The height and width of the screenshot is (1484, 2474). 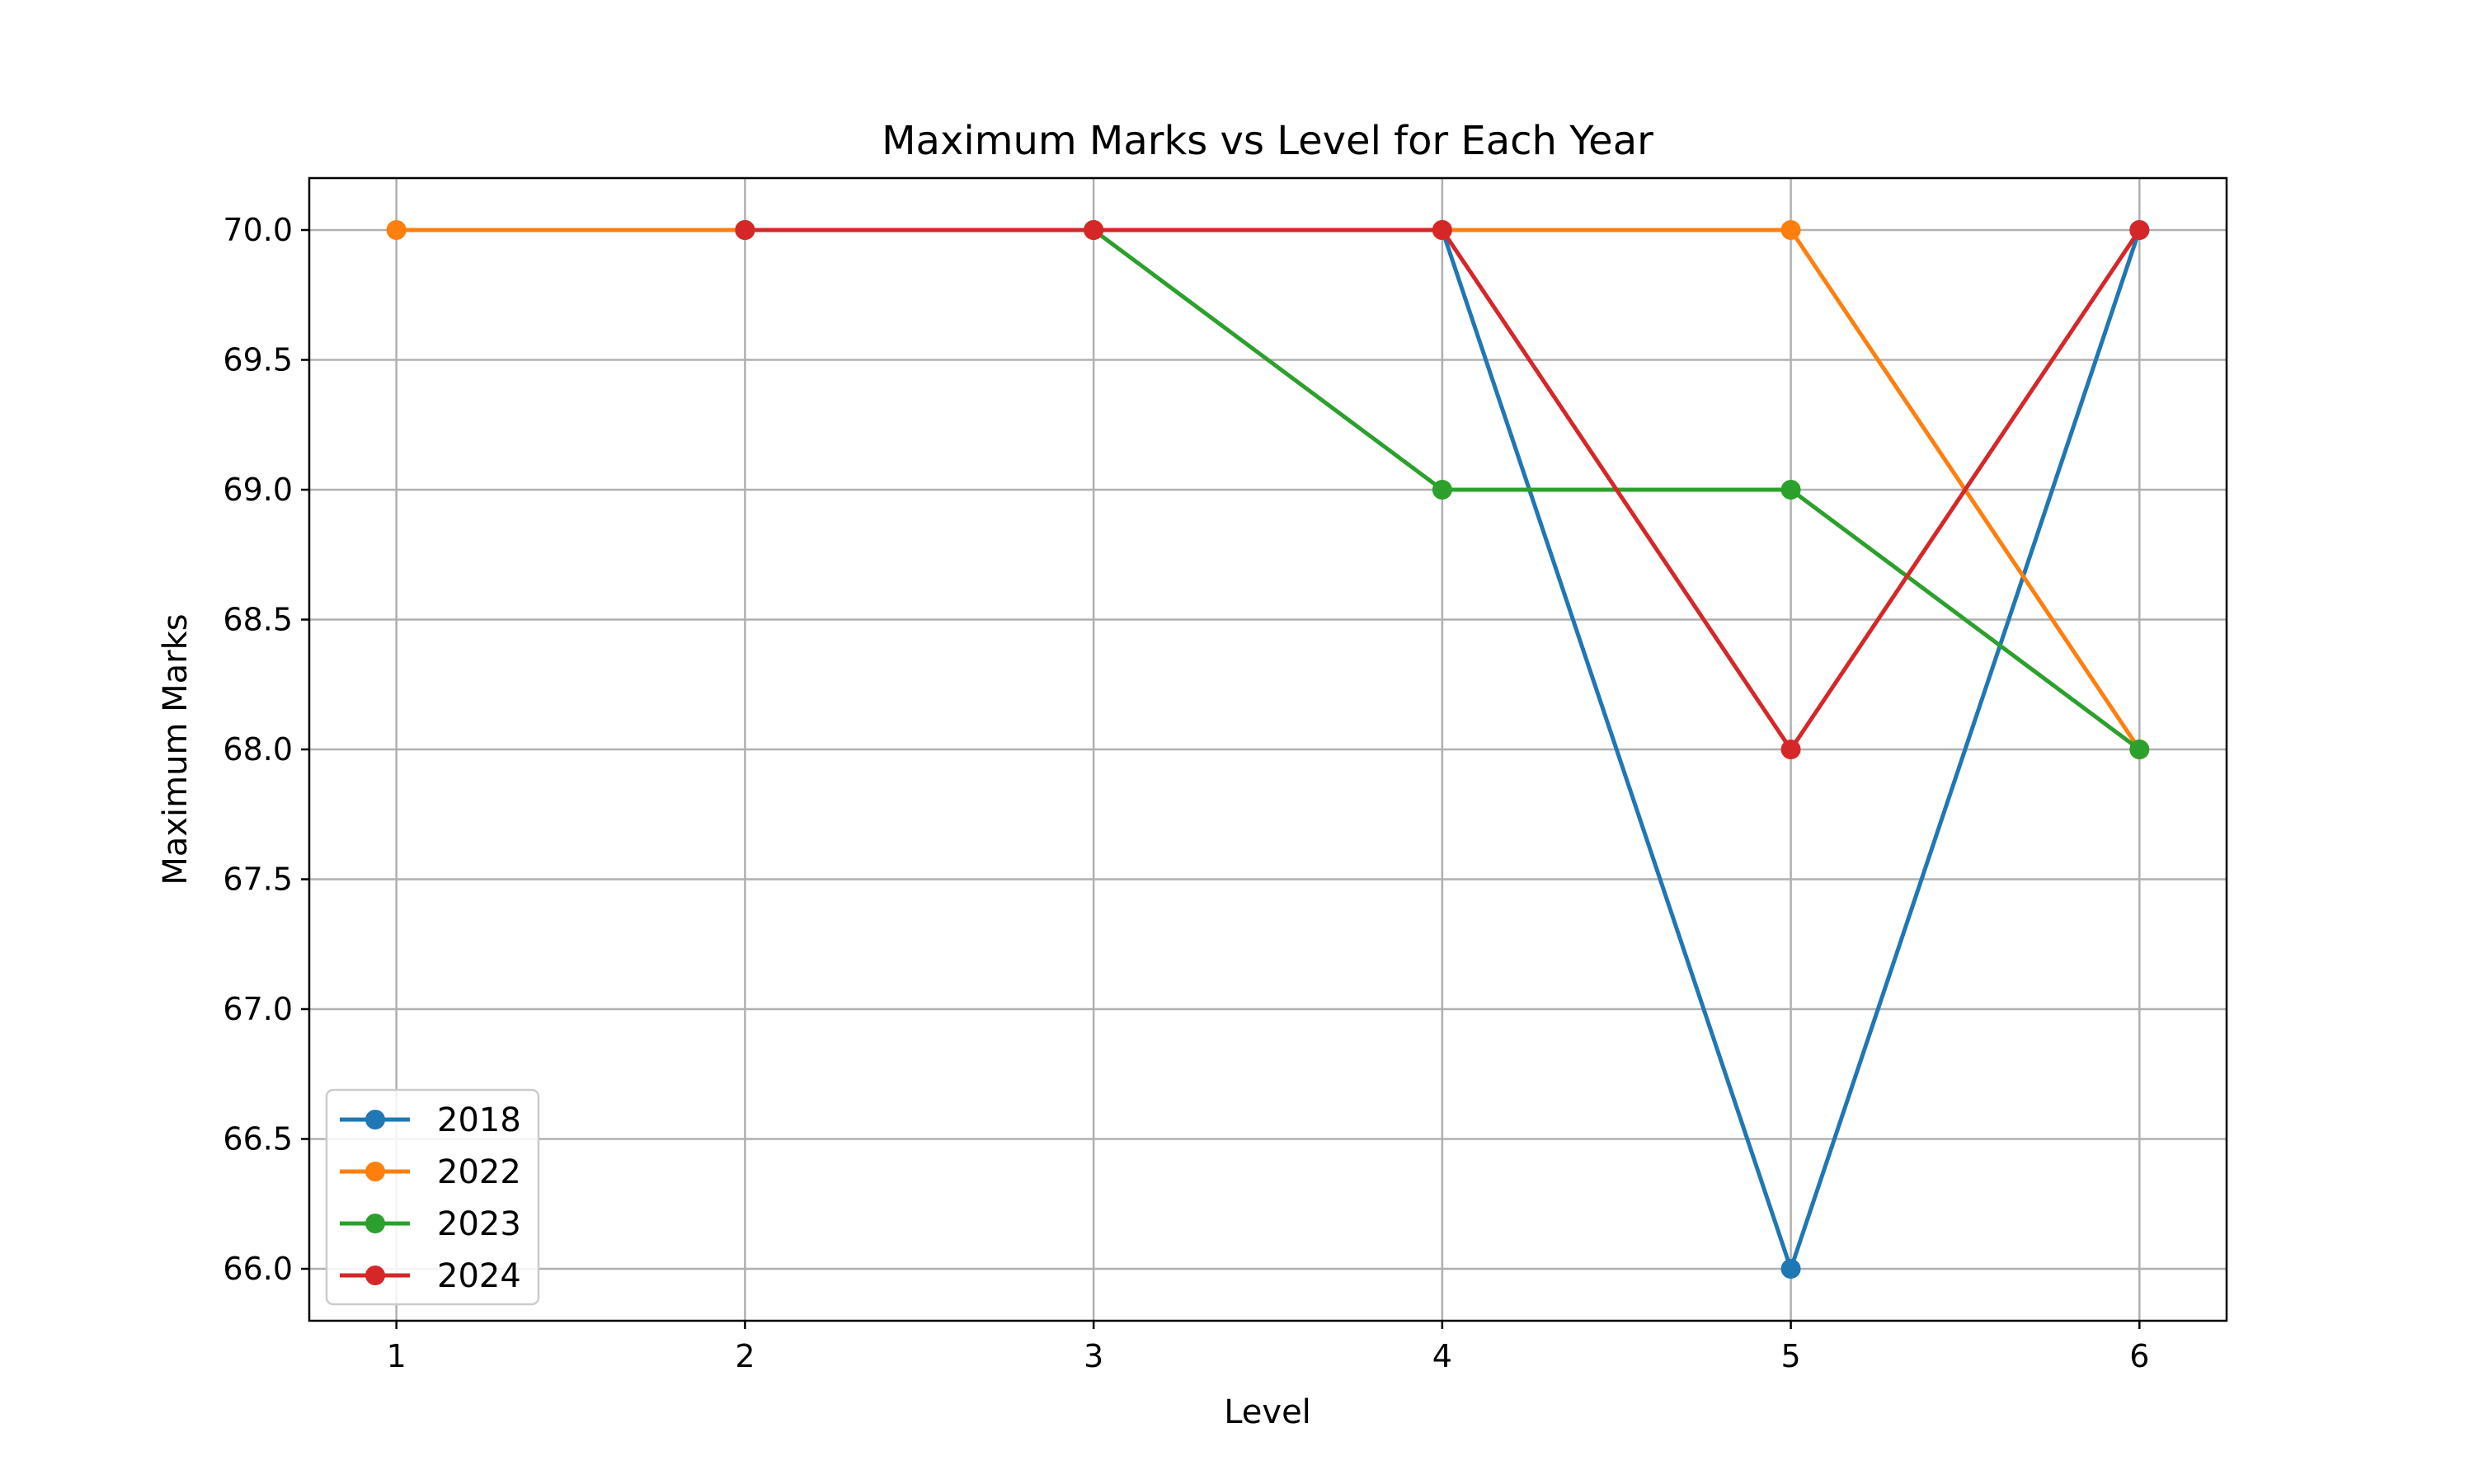 I want to click on legend-frame, so click(x=432, y=1197).